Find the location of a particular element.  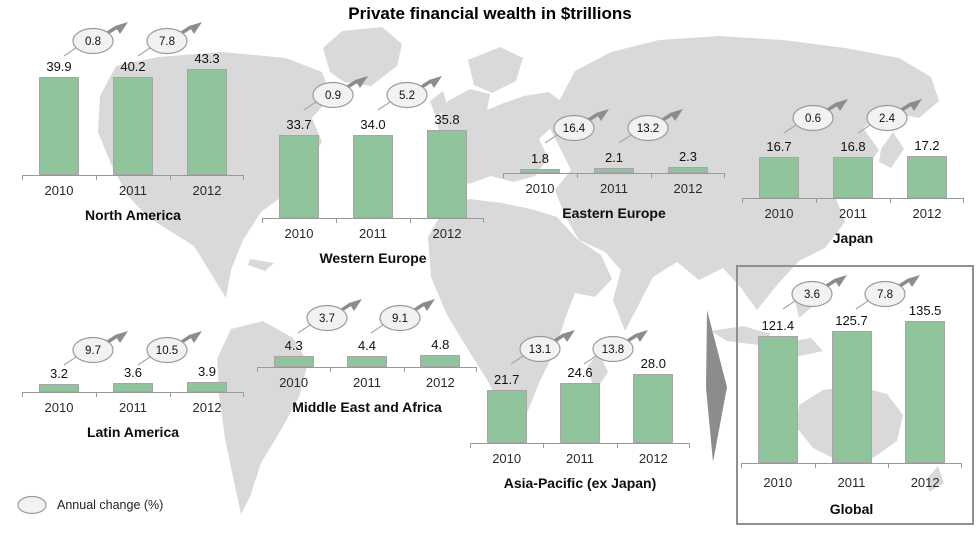

global-pointer-arrow-icon is located at coordinates (716, 386).